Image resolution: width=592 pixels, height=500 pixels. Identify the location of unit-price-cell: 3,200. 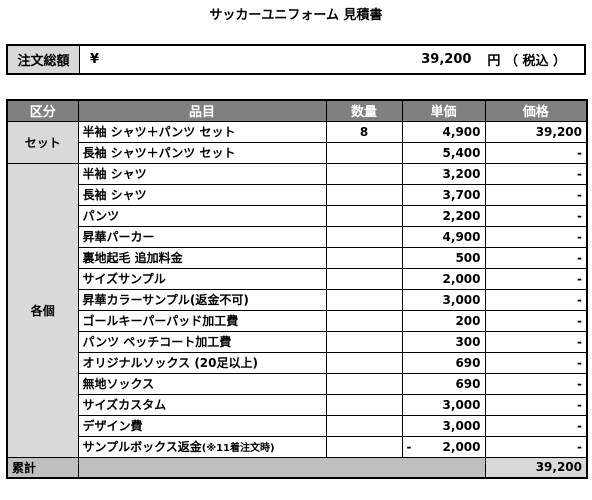
(443, 173).